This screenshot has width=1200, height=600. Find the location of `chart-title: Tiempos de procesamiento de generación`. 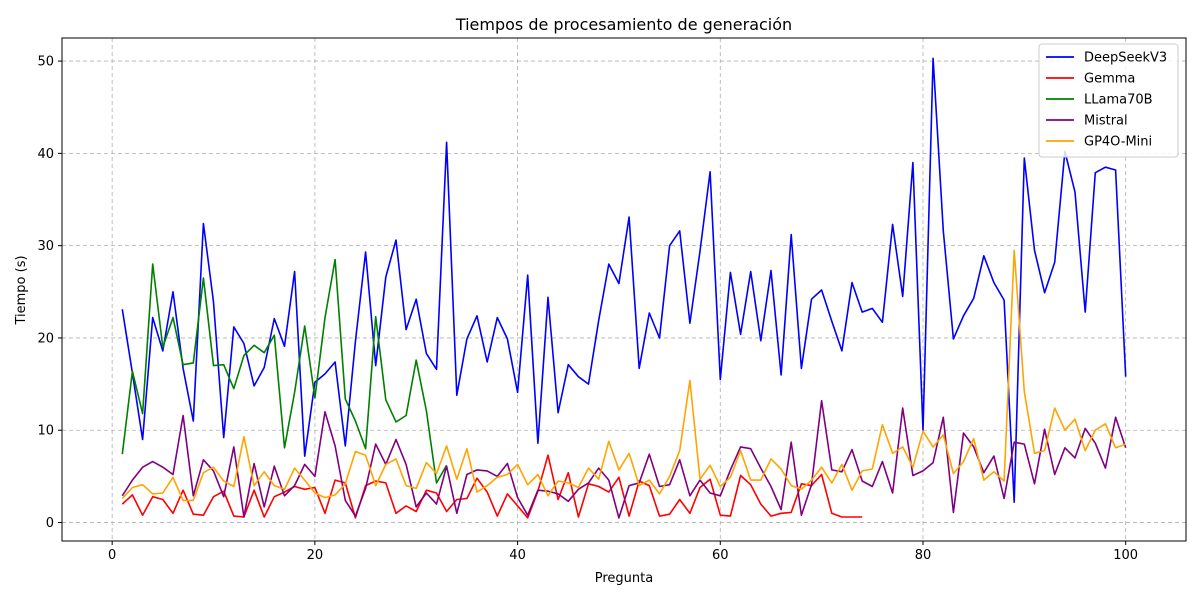

chart-title: Tiempos de procesamiento de generación is located at coordinates (623, 24).